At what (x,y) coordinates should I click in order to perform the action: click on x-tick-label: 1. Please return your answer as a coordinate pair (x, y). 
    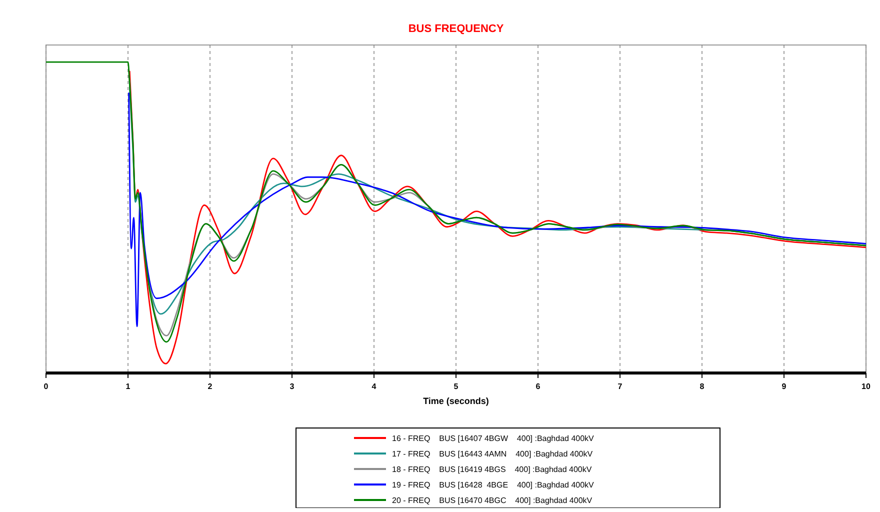
    Looking at the image, I should click on (128, 386).